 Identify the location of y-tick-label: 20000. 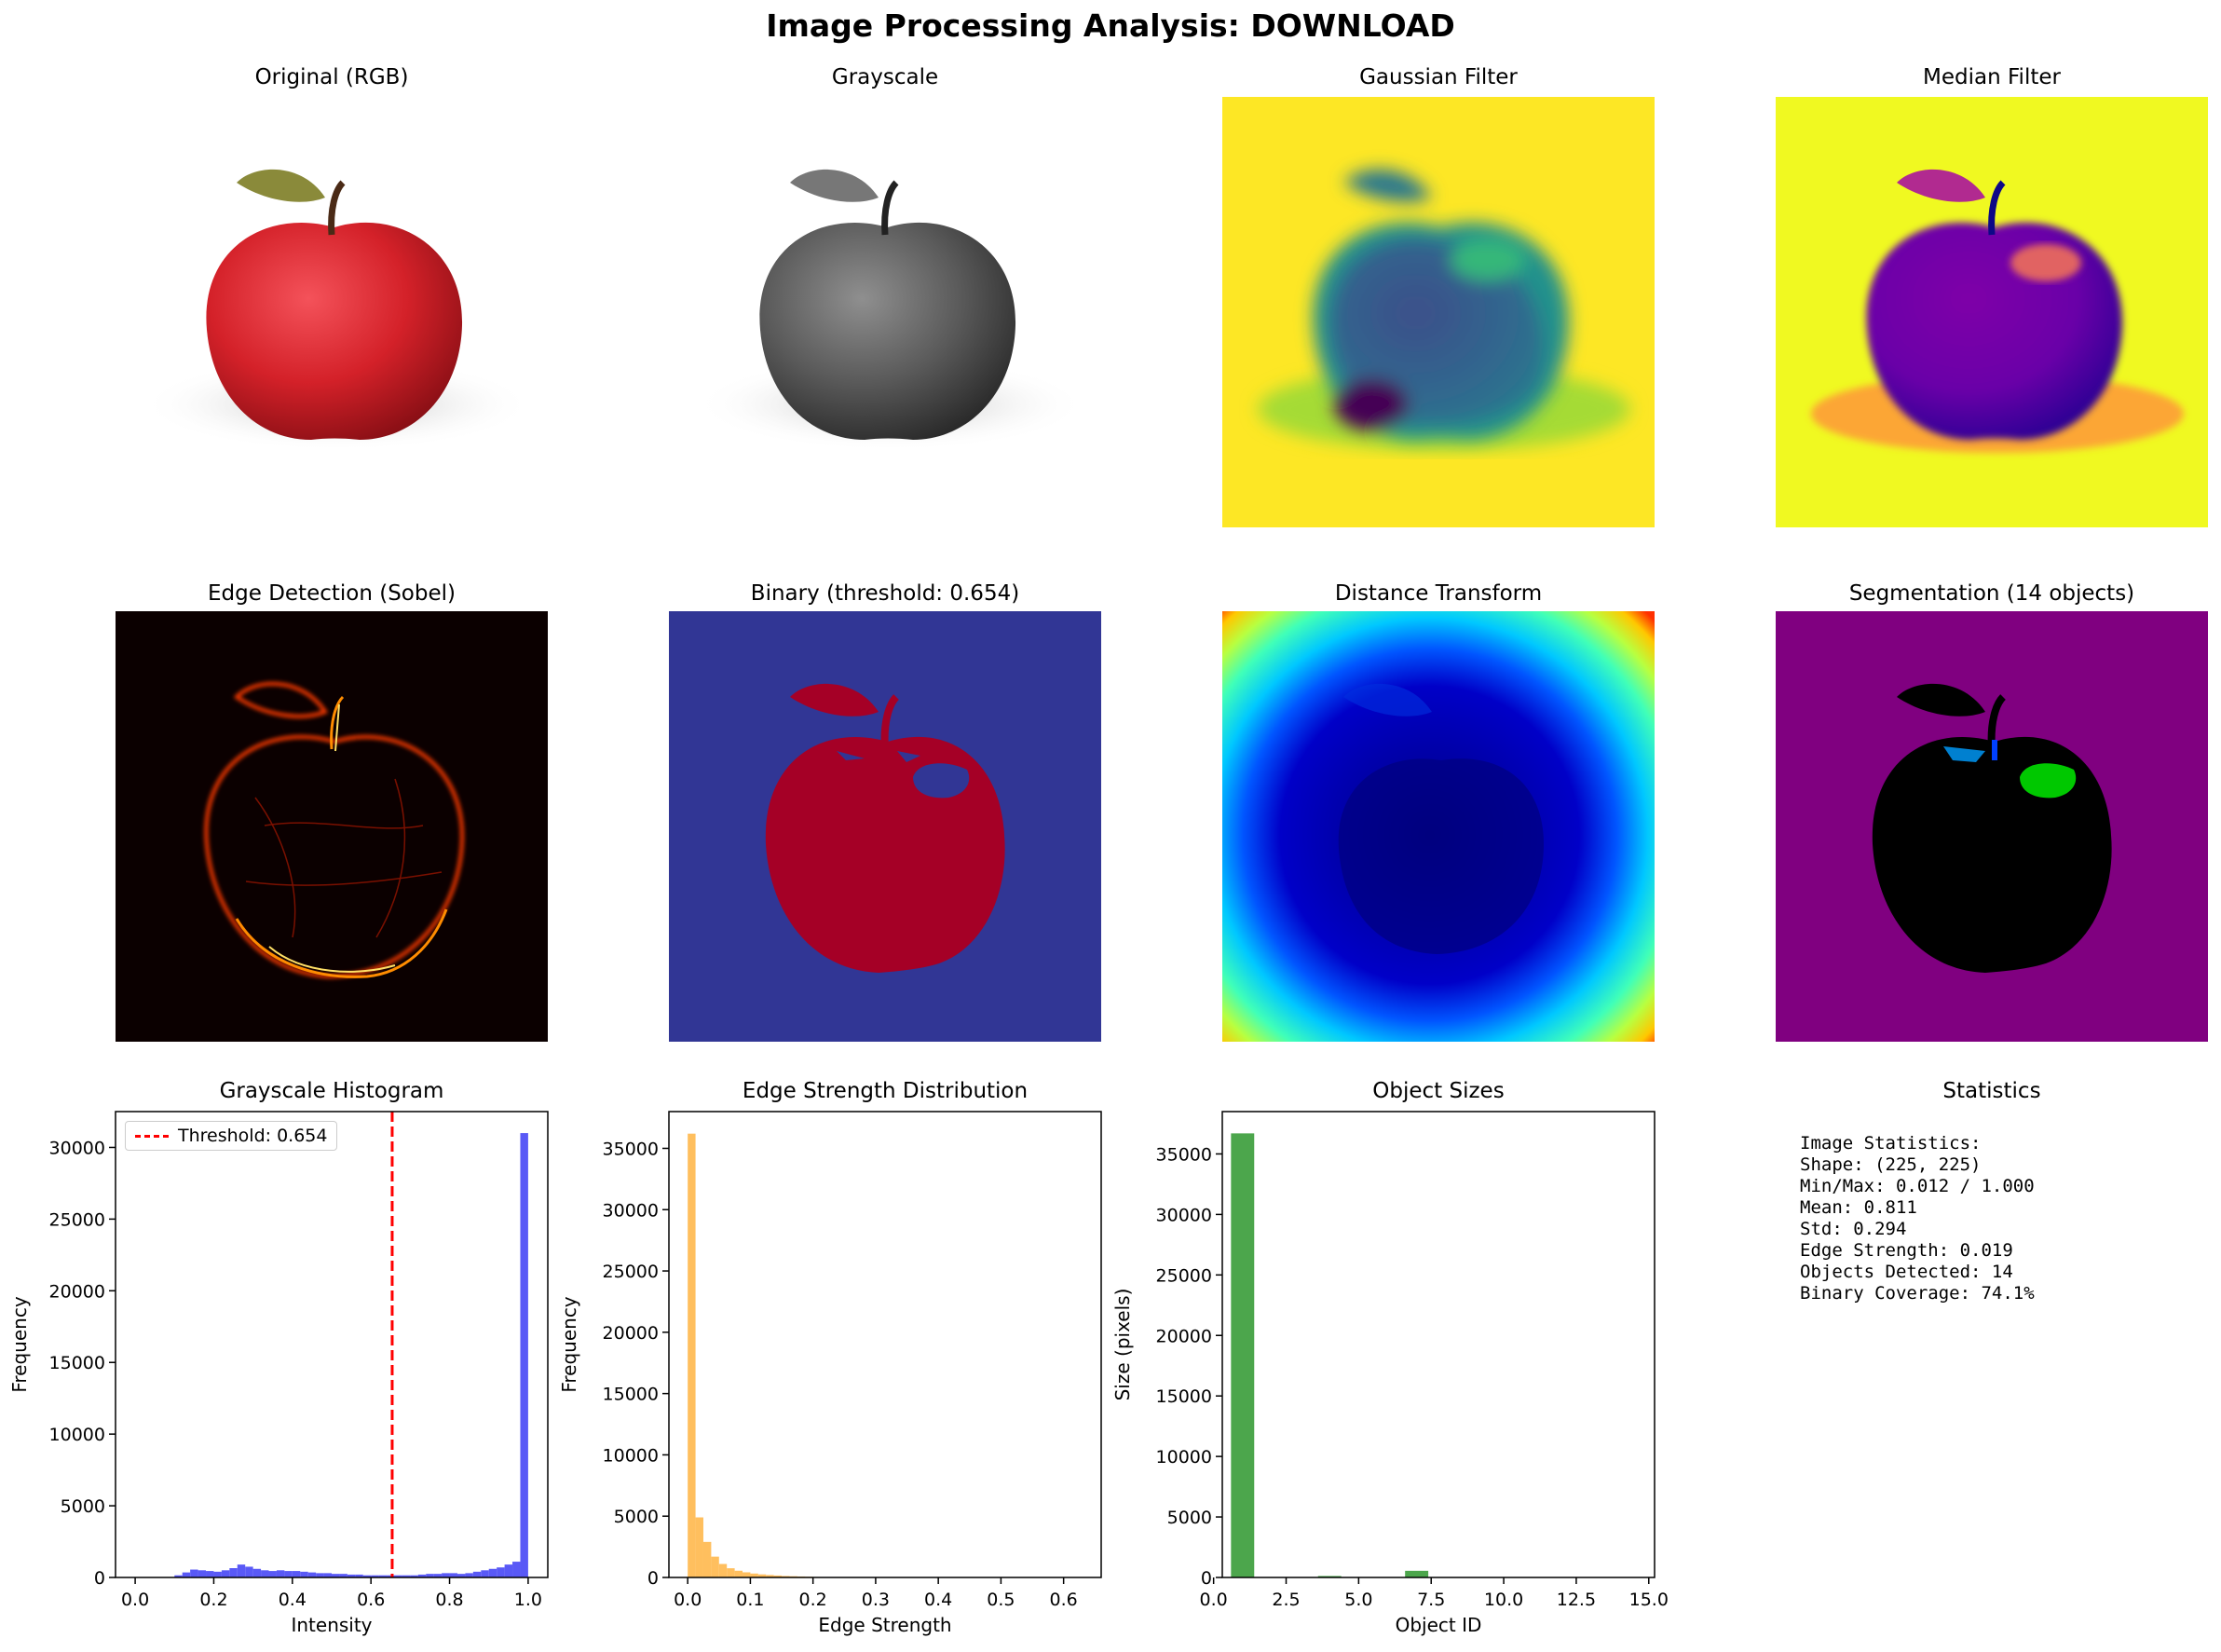
(631, 1333).